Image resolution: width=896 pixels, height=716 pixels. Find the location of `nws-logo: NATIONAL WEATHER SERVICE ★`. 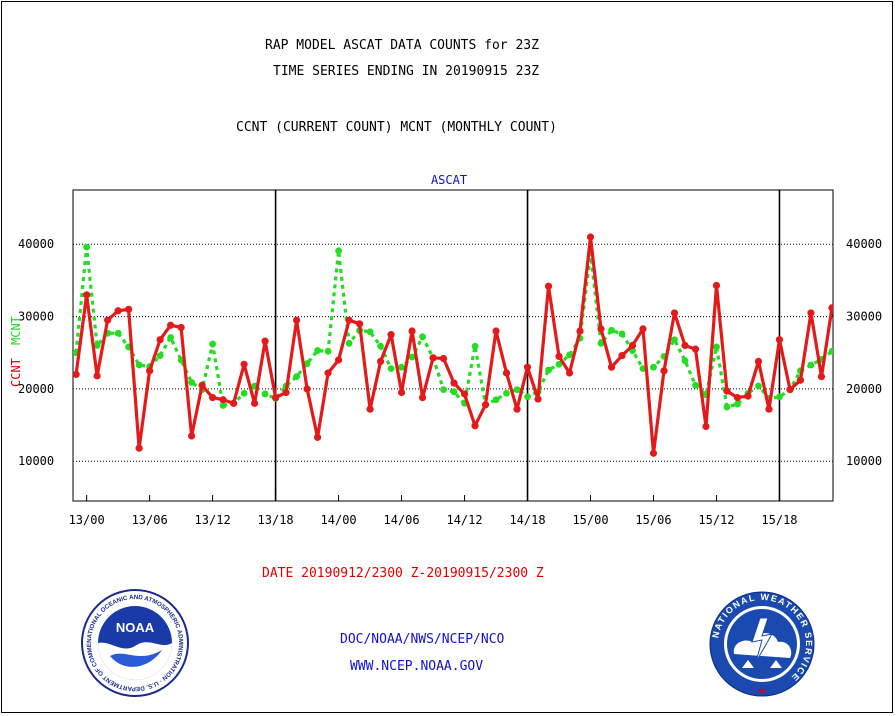

nws-logo: NATIONAL WEATHER SERVICE ★ is located at coordinates (762, 644).